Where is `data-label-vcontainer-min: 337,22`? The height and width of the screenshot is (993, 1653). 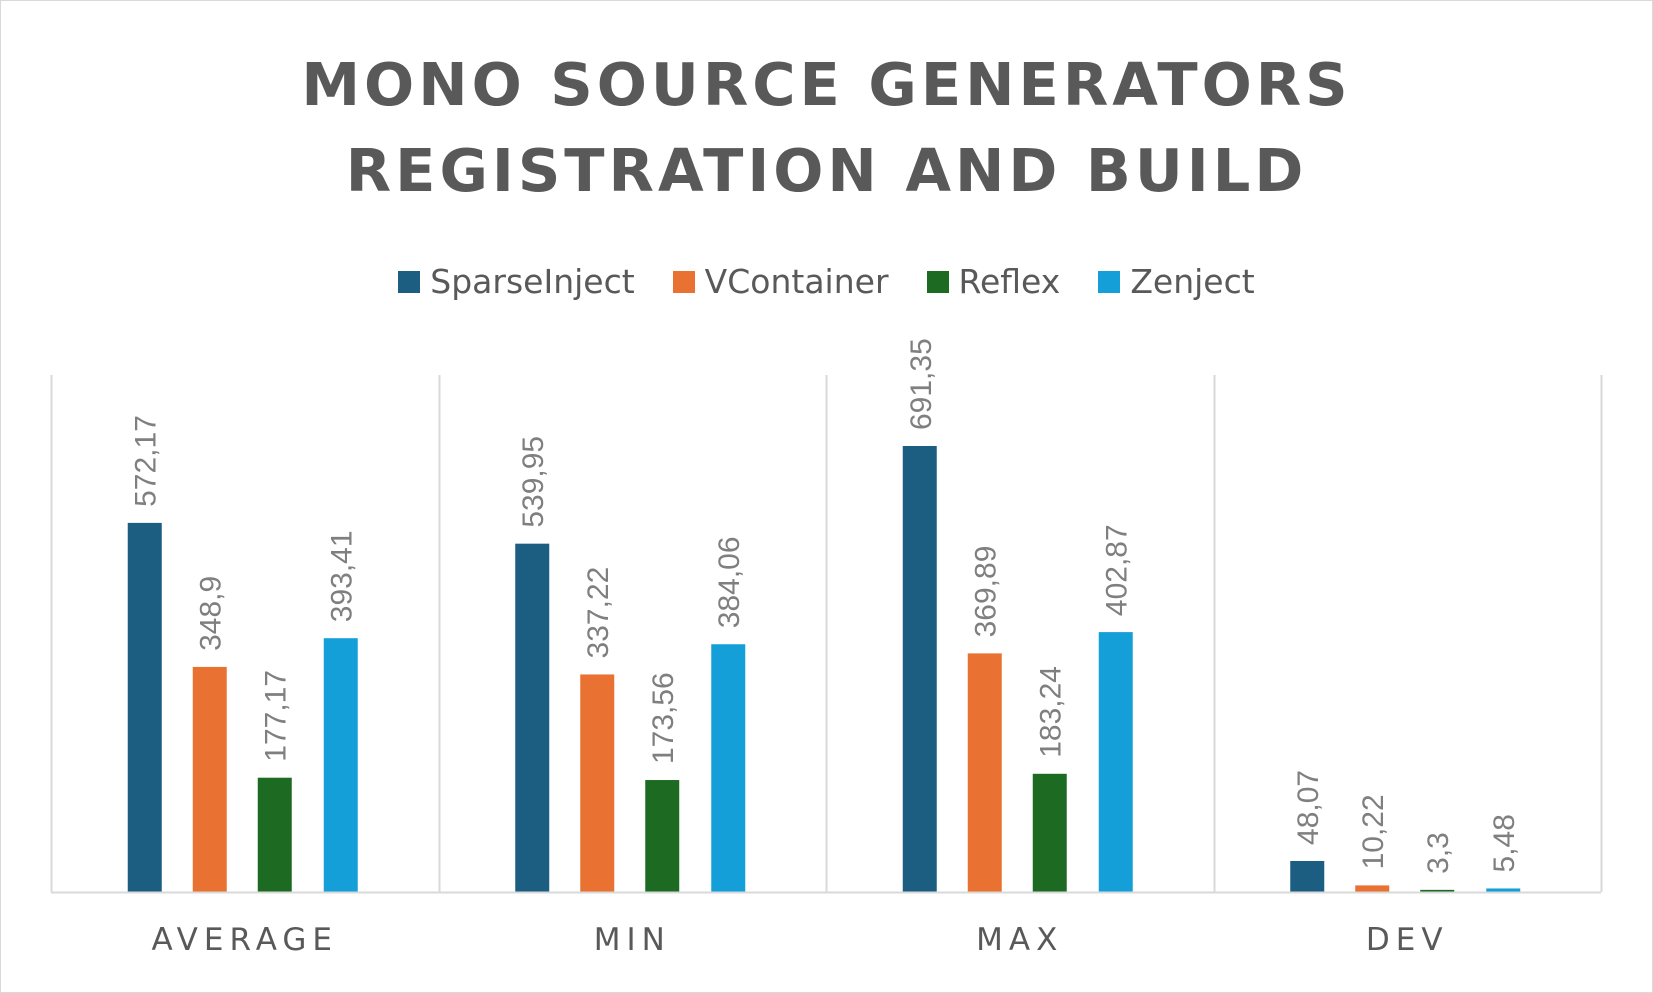 data-label-vcontainer-min: 337,22 is located at coordinates (598, 613).